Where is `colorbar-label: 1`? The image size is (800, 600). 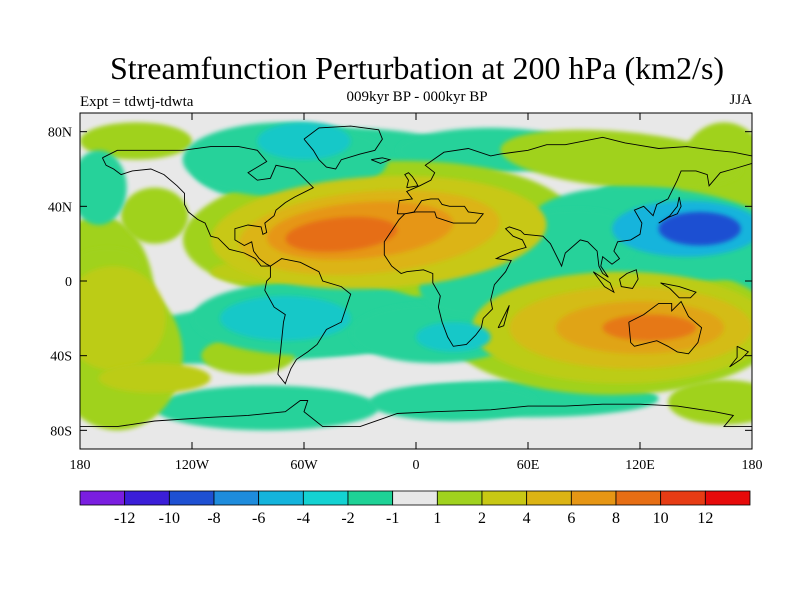
colorbar-label: 1 is located at coordinates (437, 518).